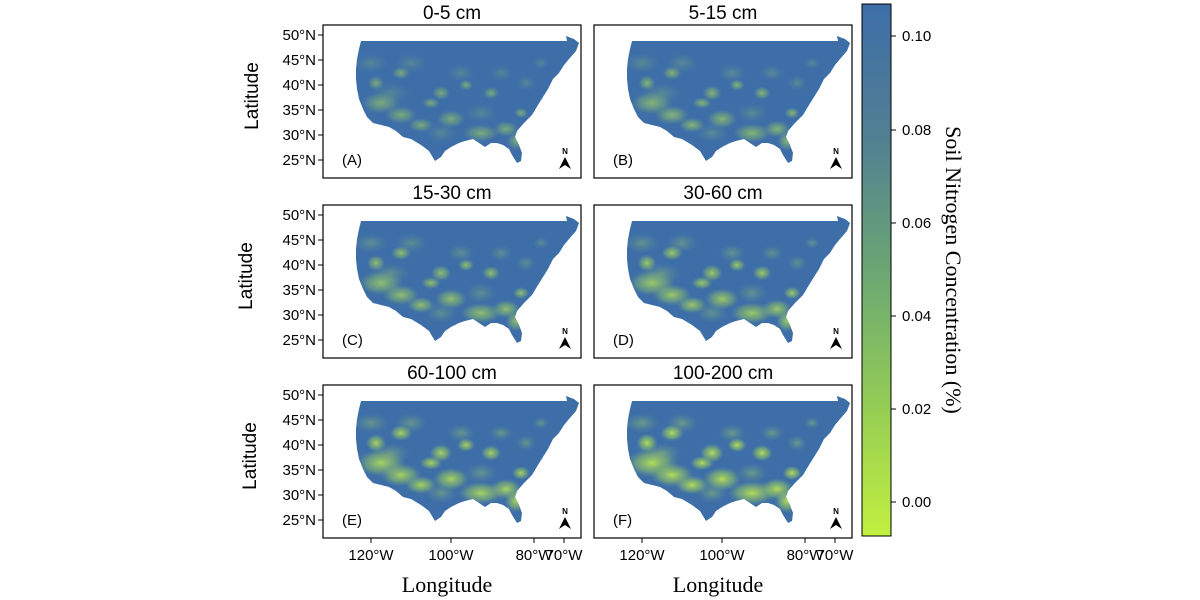 The height and width of the screenshot is (600, 1200). What do you see at coordinates (723, 373) in the screenshot?
I see `panel-title: 100-200 cm` at bounding box center [723, 373].